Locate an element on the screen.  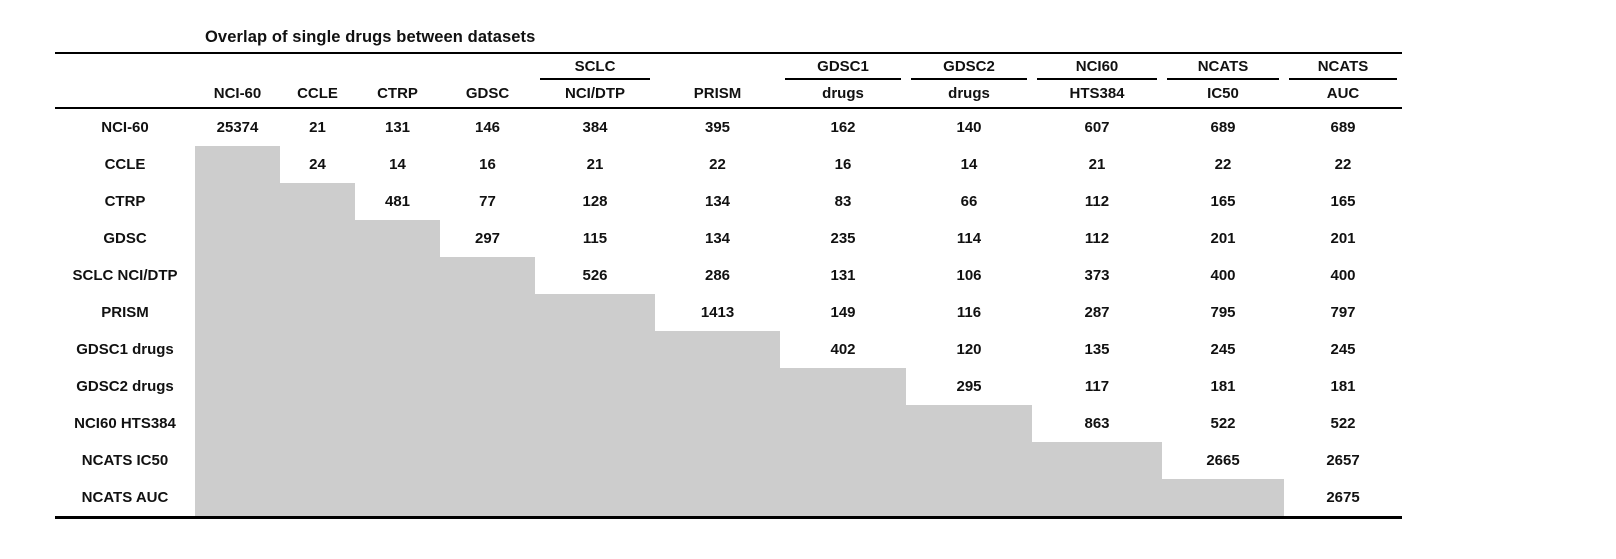
value-cell: 120 is located at coordinates (969, 349).